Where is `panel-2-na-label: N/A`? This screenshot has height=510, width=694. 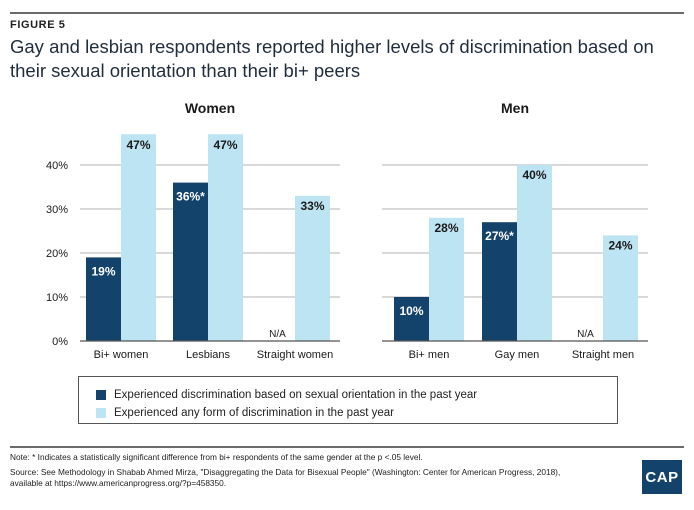 panel-2-na-label: N/A is located at coordinates (585, 334).